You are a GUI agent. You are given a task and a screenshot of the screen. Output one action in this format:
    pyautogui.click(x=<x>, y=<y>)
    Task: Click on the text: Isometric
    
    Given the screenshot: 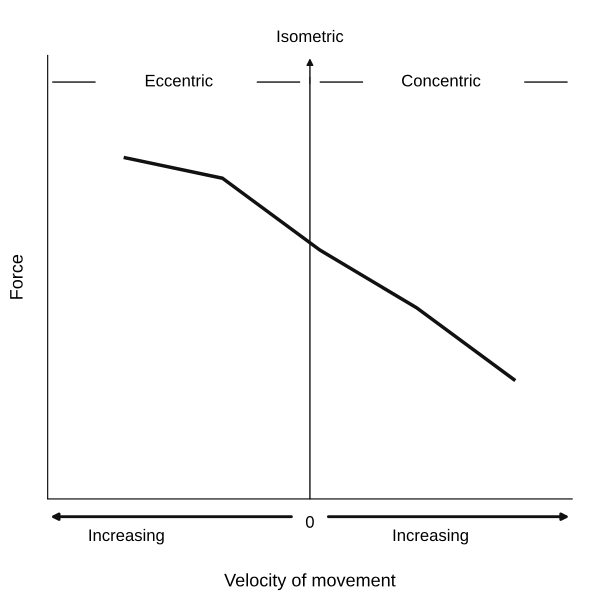 What is the action you would take?
    pyautogui.click(x=311, y=36)
    